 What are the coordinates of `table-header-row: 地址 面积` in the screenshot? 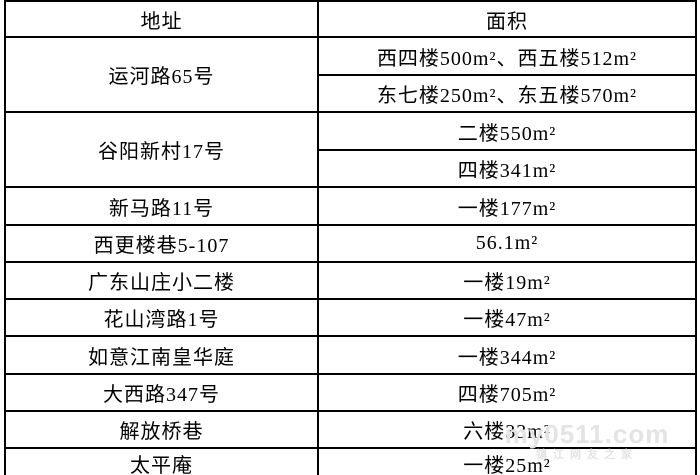 It's located at (350, 19).